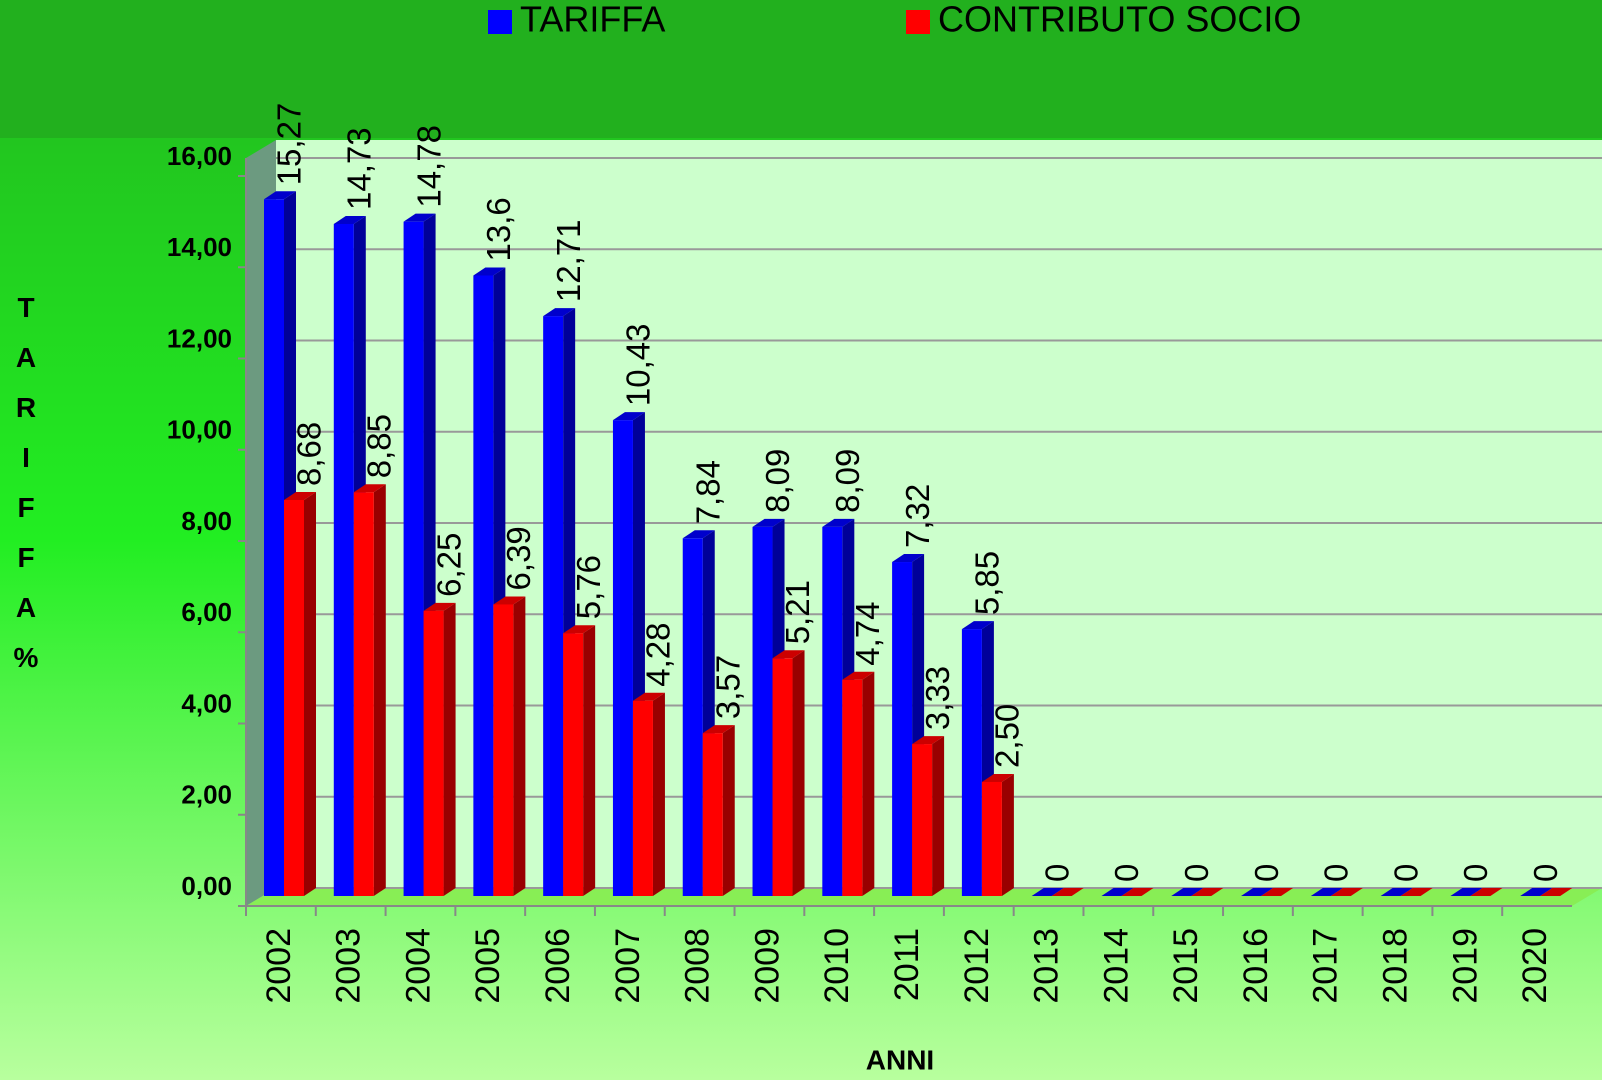 This screenshot has height=1080, width=1602. Describe the element at coordinates (349, 966) in the screenshot. I see `x-tick-label: 2003` at that location.